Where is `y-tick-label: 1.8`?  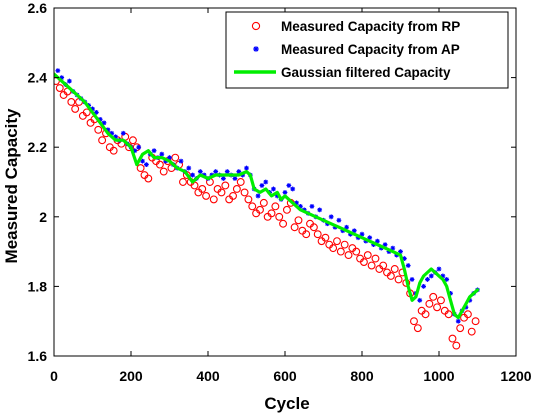
y-tick-label: 1.8 is located at coordinates (38, 286).